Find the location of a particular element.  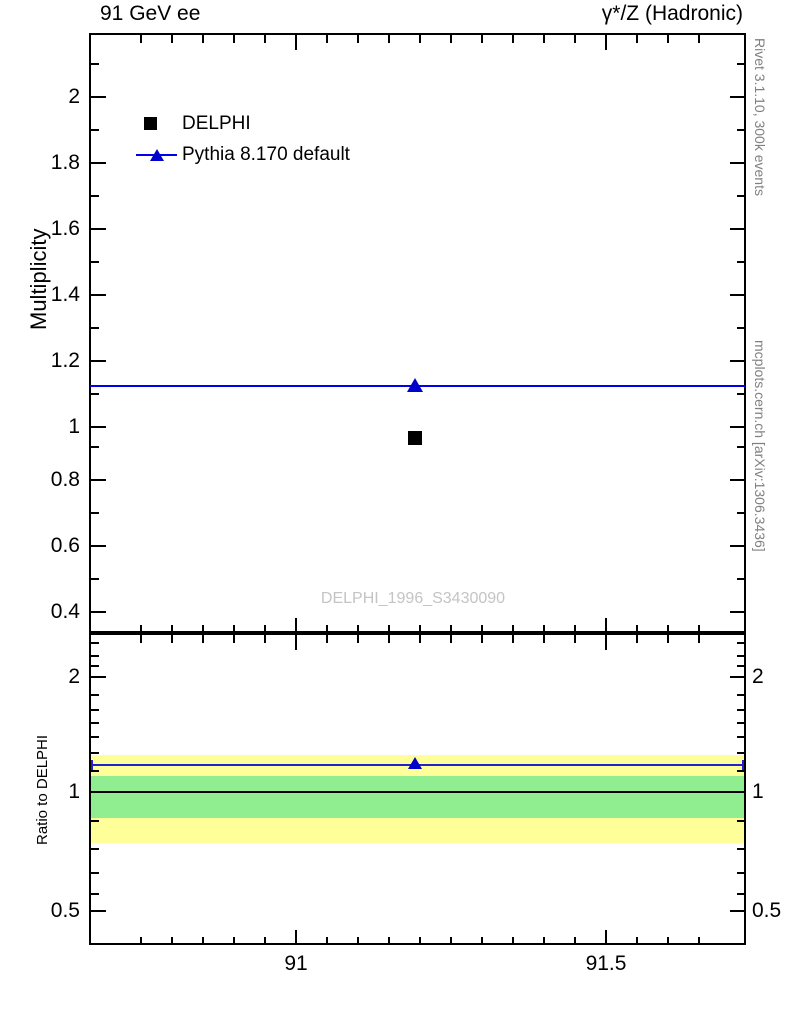

ratio-tick-major-bottom is located at coordinates (606, 937).